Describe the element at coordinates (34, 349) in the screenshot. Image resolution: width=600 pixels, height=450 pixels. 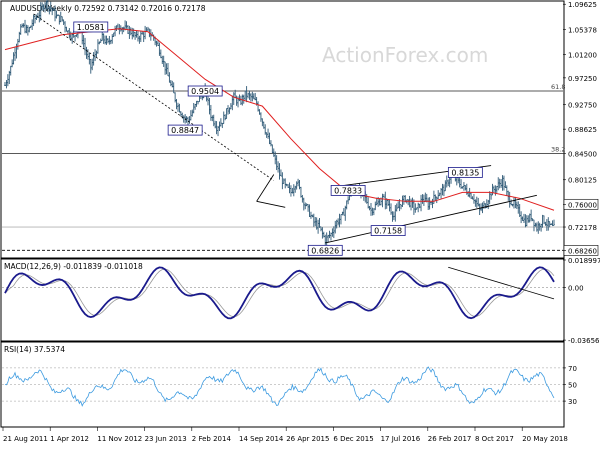
I see `rsi-title: RSI(14) 37.5374` at that location.